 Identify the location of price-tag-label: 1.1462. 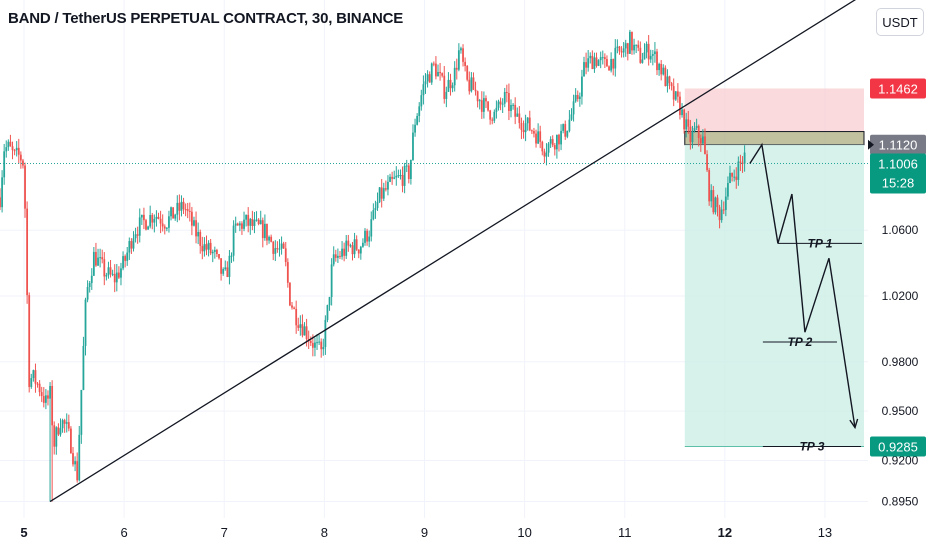
(898, 88).